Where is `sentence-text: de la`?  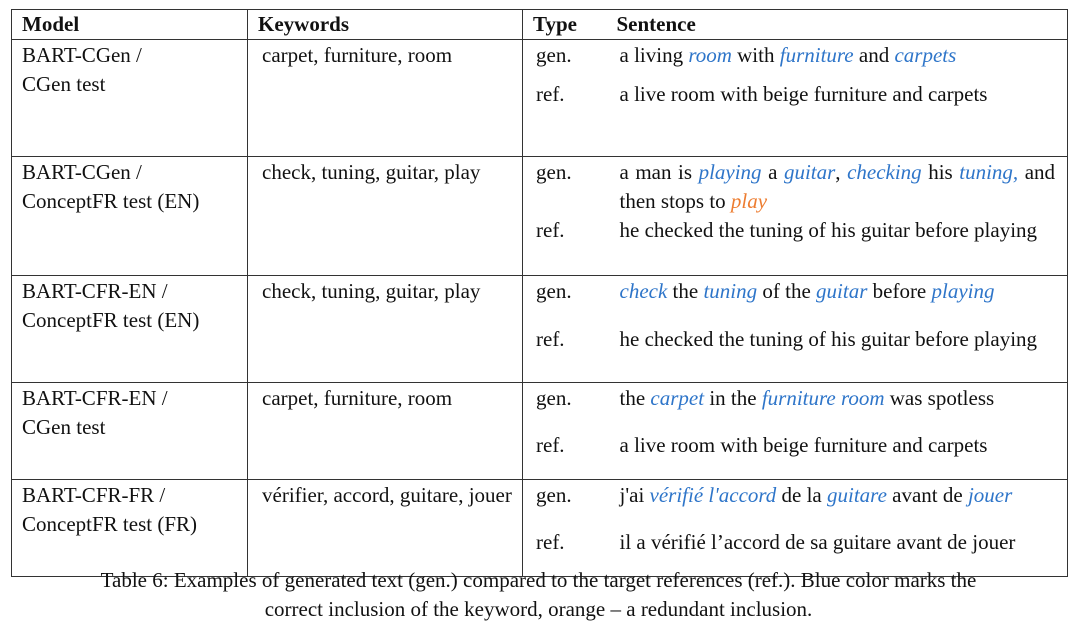
sentence-text: de la is located at coordinates (802, 495).